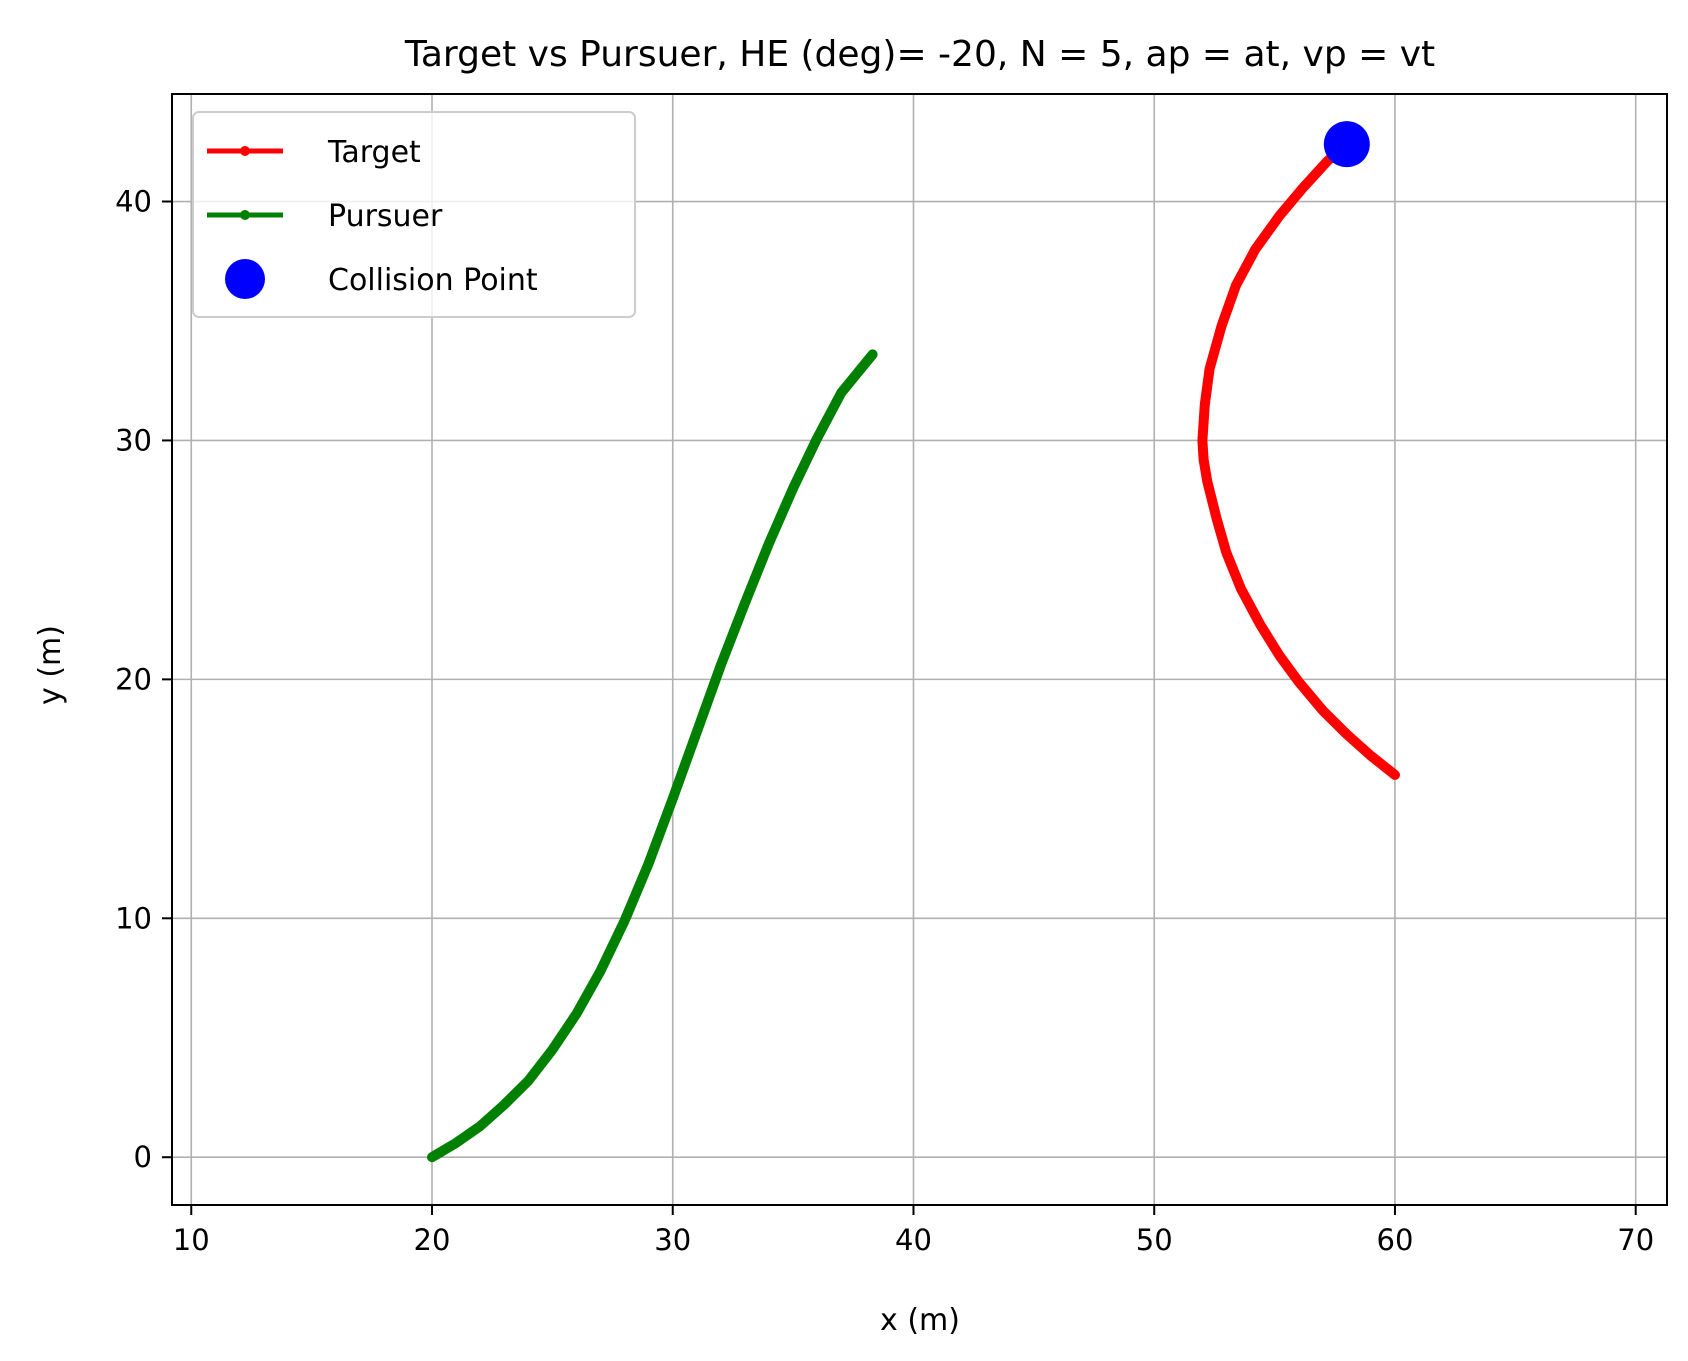 The image size is (1688, 1361). Describe the element at coordinates (374, 152) in the screenshot. I see `legend-label-target: Target` at that location.